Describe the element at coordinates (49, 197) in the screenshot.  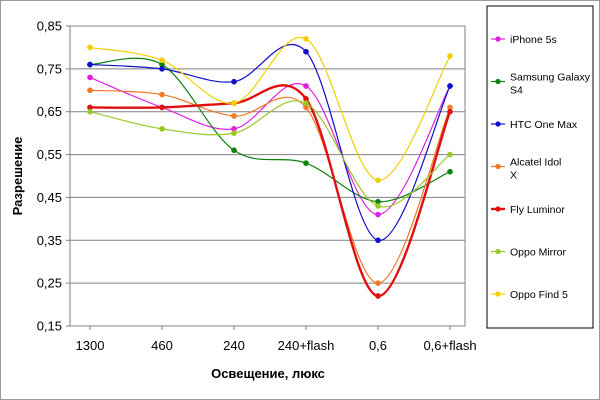
I see `y-tick-label: 0,45` at that location.